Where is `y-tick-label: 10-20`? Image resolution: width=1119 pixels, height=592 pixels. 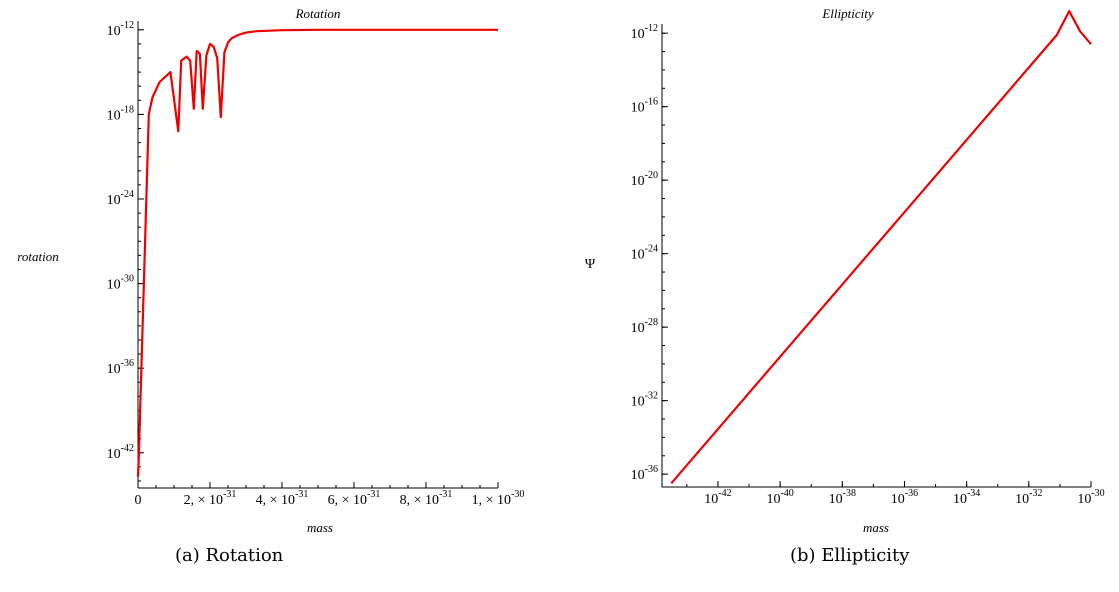
y-tick-label: 10-20 is located at coordinates (644, 179).